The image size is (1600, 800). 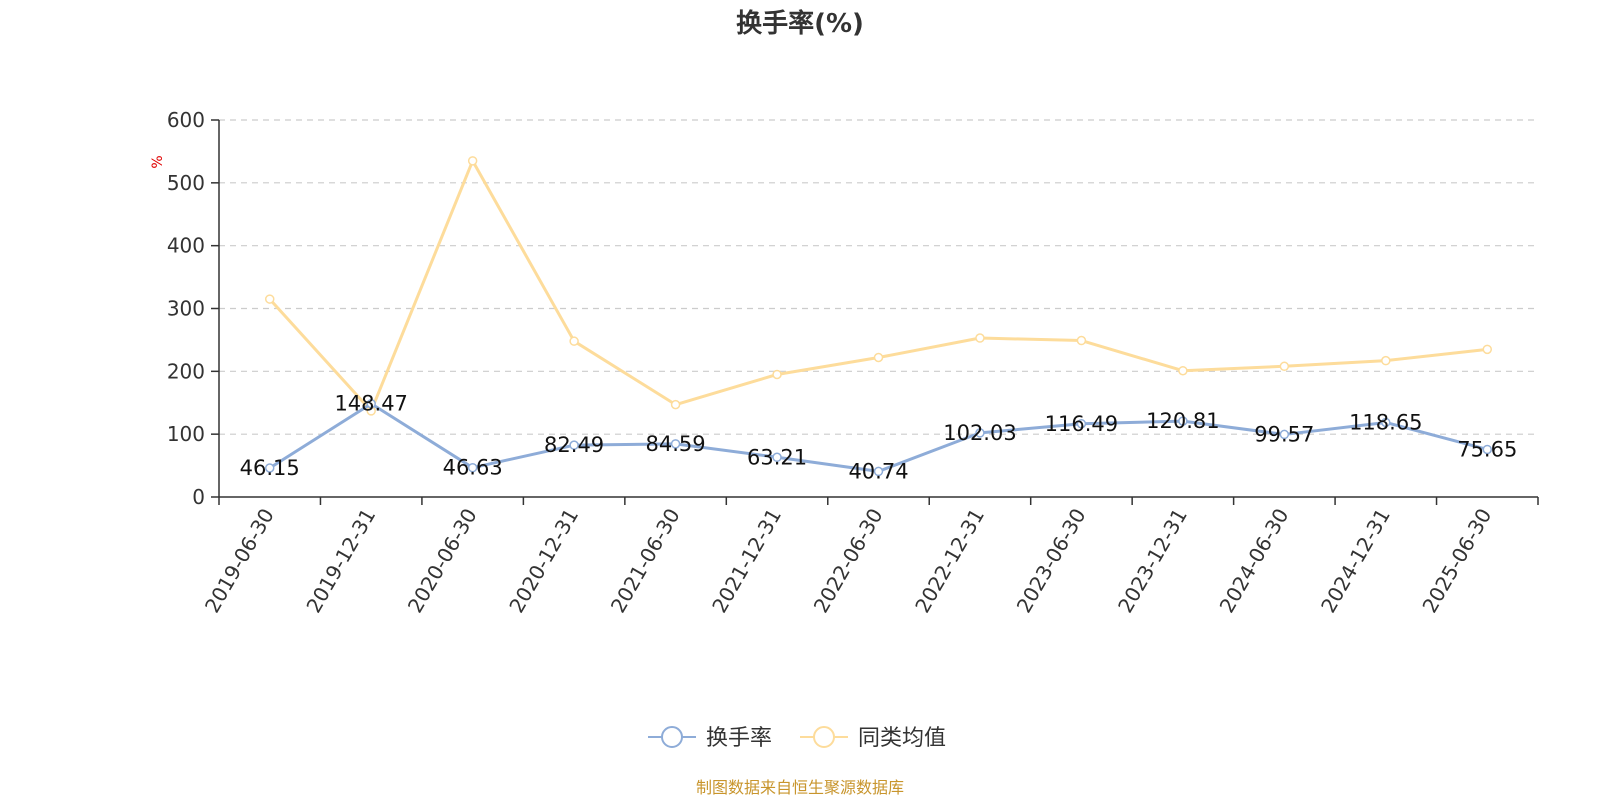 What do you see at coordinates (186, 371) in the screenshot?
I see `y-tick-label: 200` at bounding box center [186, 371].